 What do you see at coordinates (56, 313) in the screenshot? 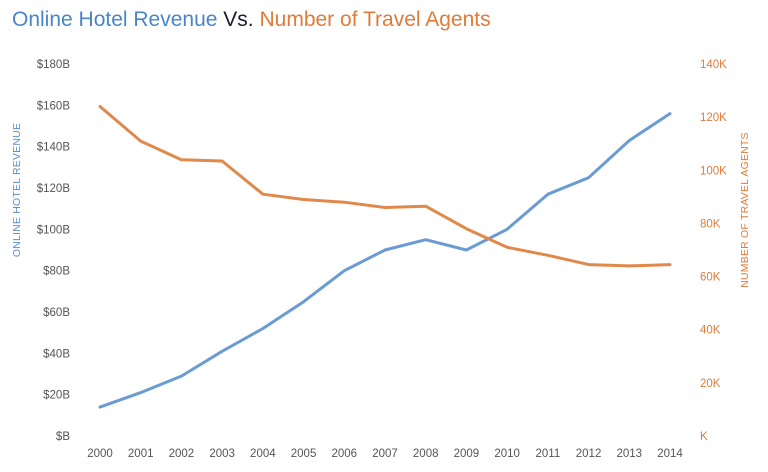
I see `left-tick-label: $60B` at bounding box center [56, 313].